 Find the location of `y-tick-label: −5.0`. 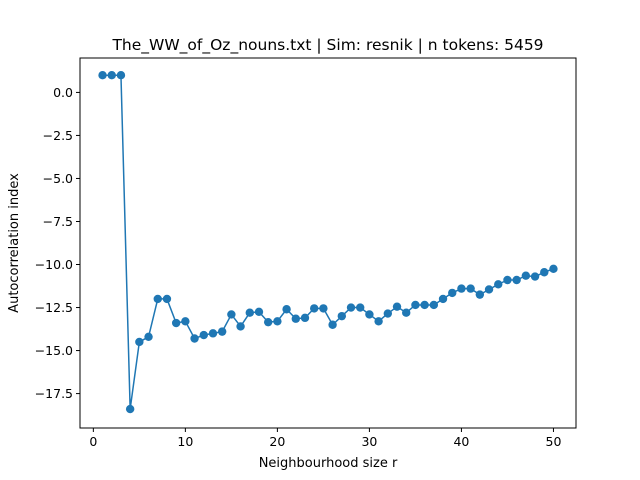

y-tick-label: −5.0 is located at coordinates (58, 178).